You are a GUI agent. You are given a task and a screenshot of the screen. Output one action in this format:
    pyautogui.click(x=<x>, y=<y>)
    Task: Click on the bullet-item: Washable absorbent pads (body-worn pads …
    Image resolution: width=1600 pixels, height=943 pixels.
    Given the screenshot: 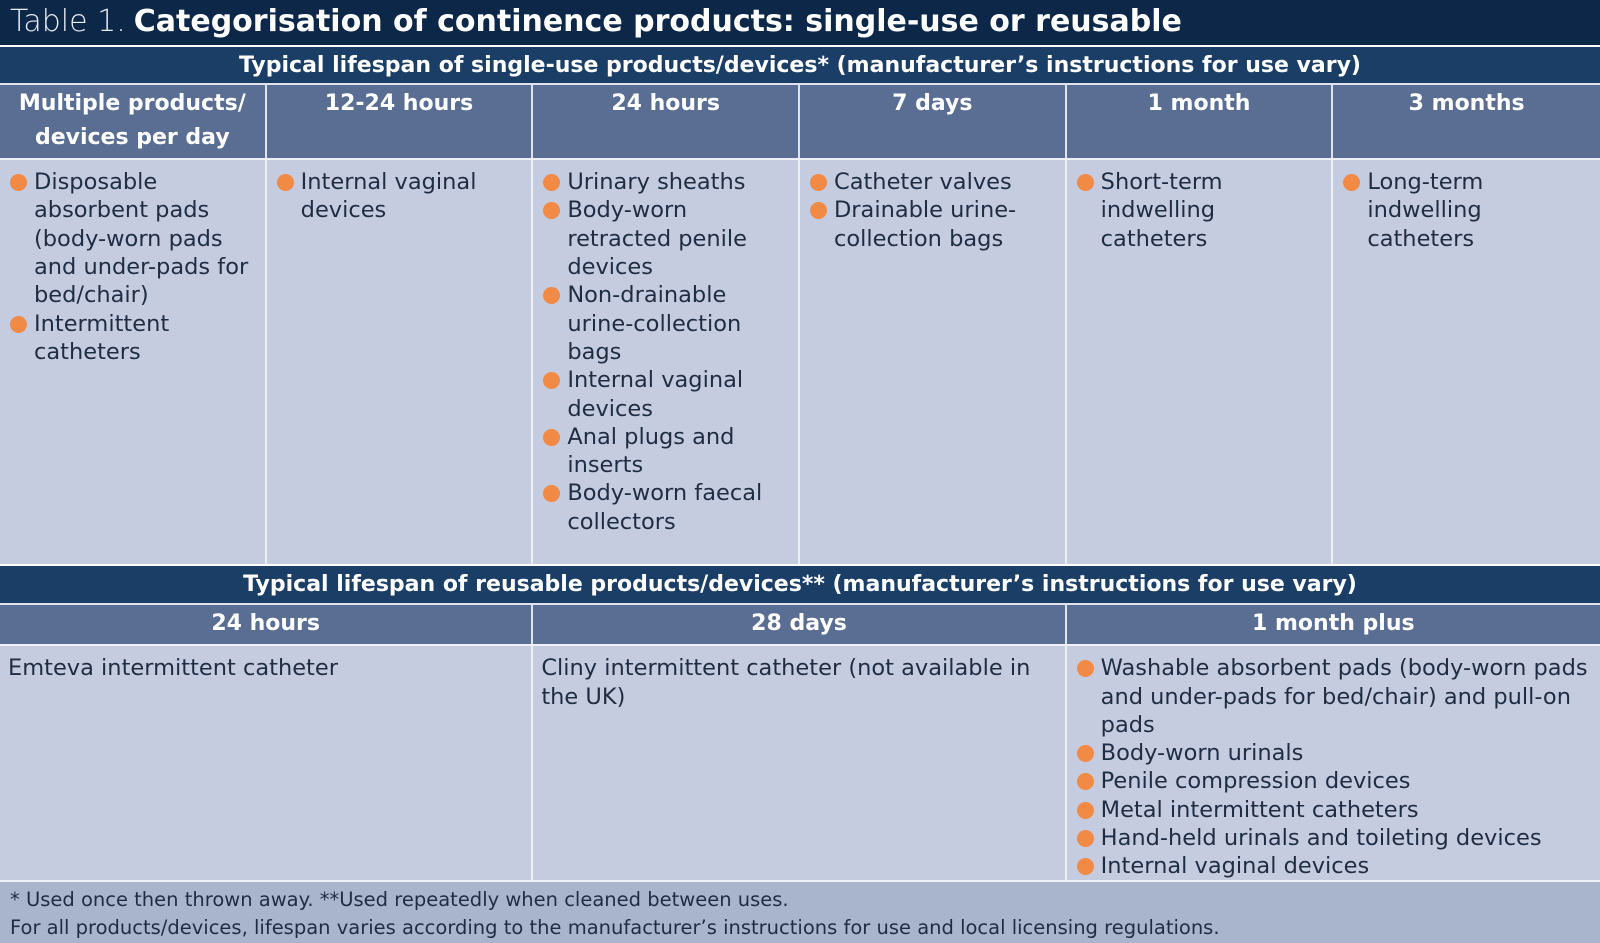 What is the action you would take?
    pyautogui.click(x=1333, y=696)
    